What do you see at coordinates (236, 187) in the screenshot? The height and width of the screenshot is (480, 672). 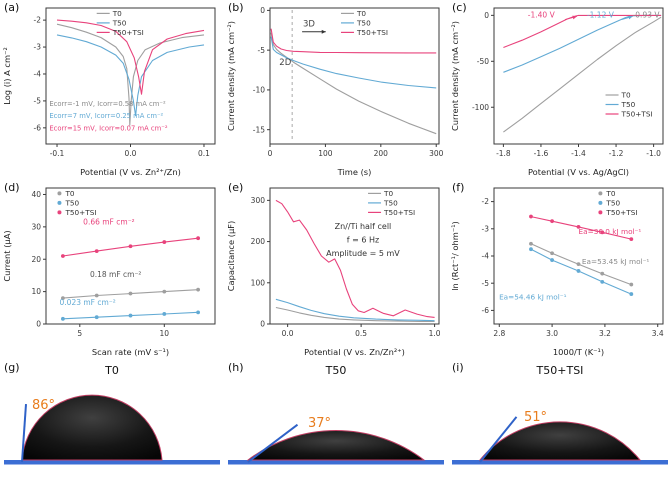 I see `panel-letter-e: (e)` at bounding box center [236, 187].